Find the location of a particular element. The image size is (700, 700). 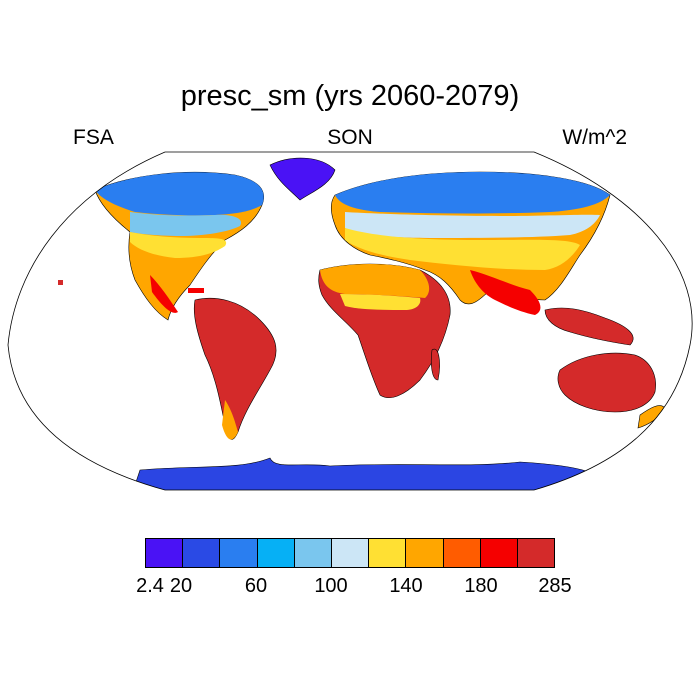

greenland-region is located at coordinates (302, 179).